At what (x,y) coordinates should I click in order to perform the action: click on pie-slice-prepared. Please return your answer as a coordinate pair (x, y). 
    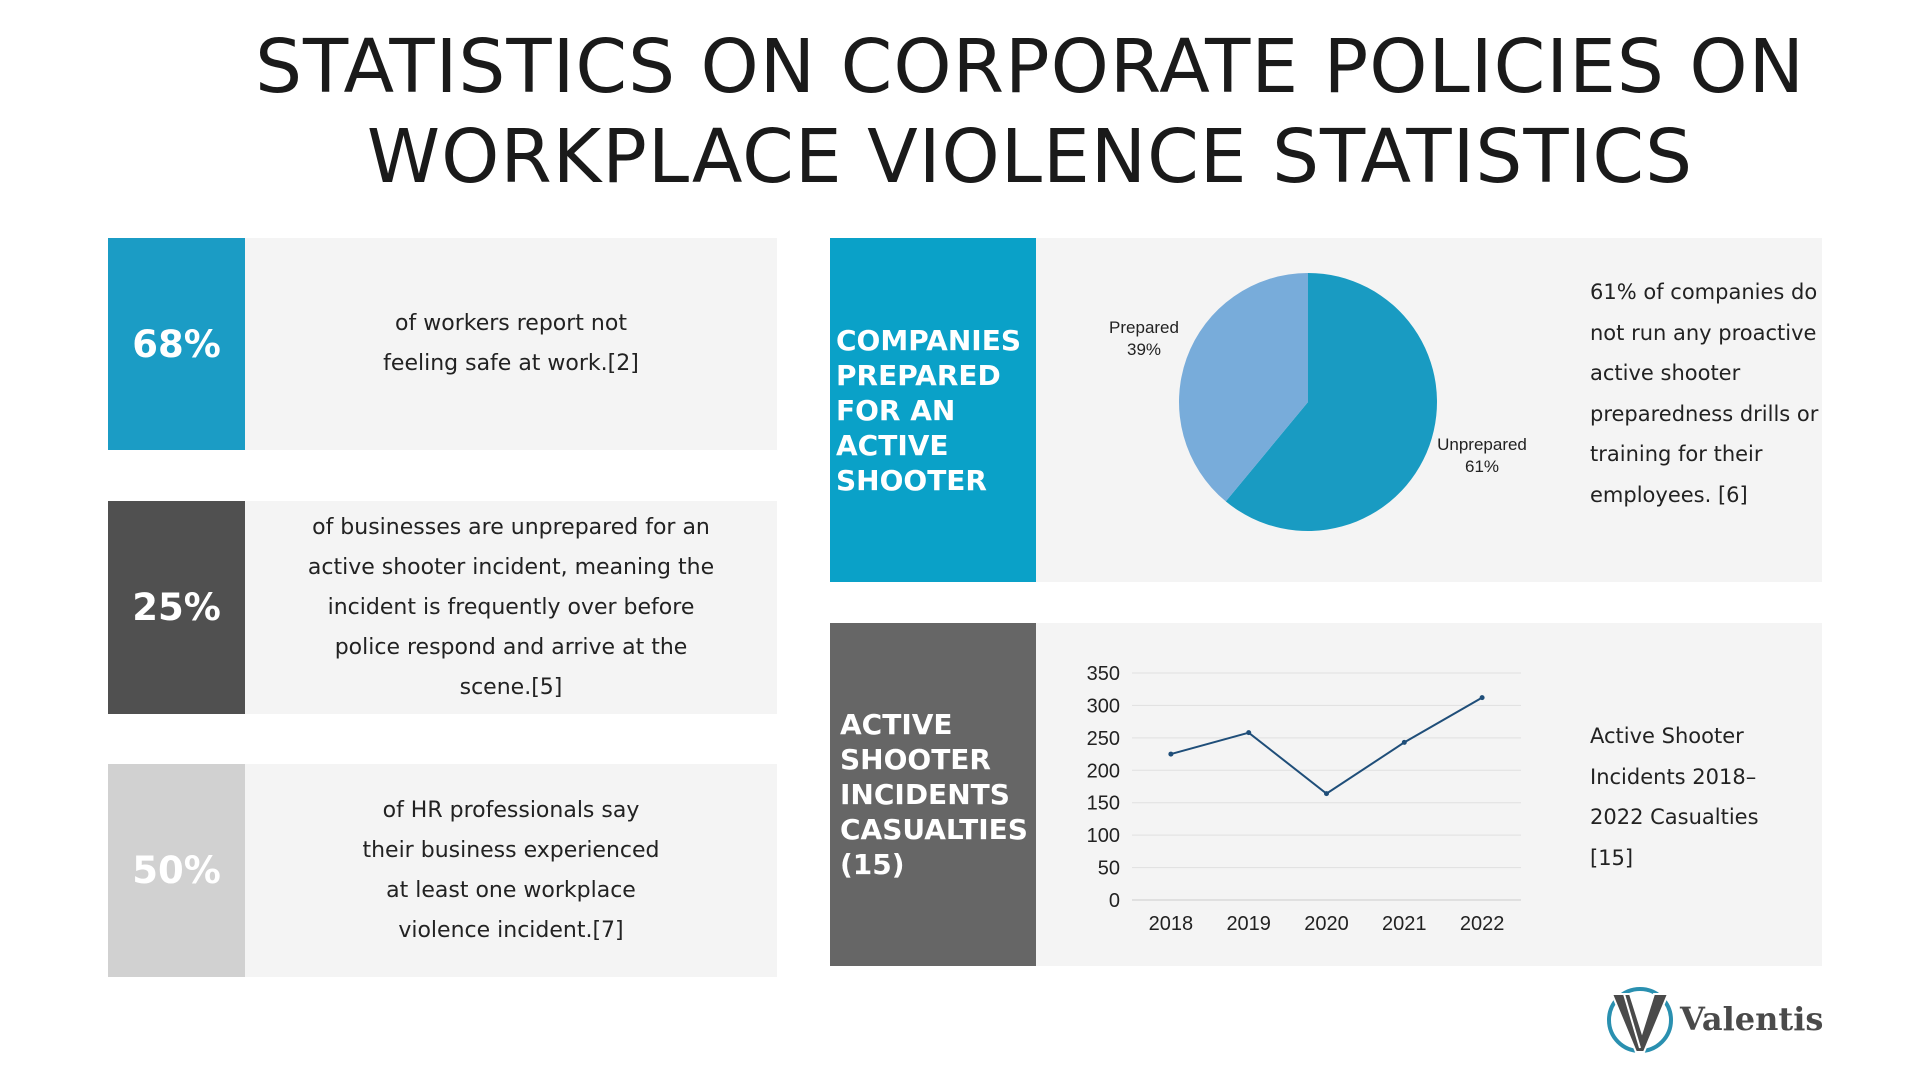
    Looking at the image, I should click on (1243, 387).